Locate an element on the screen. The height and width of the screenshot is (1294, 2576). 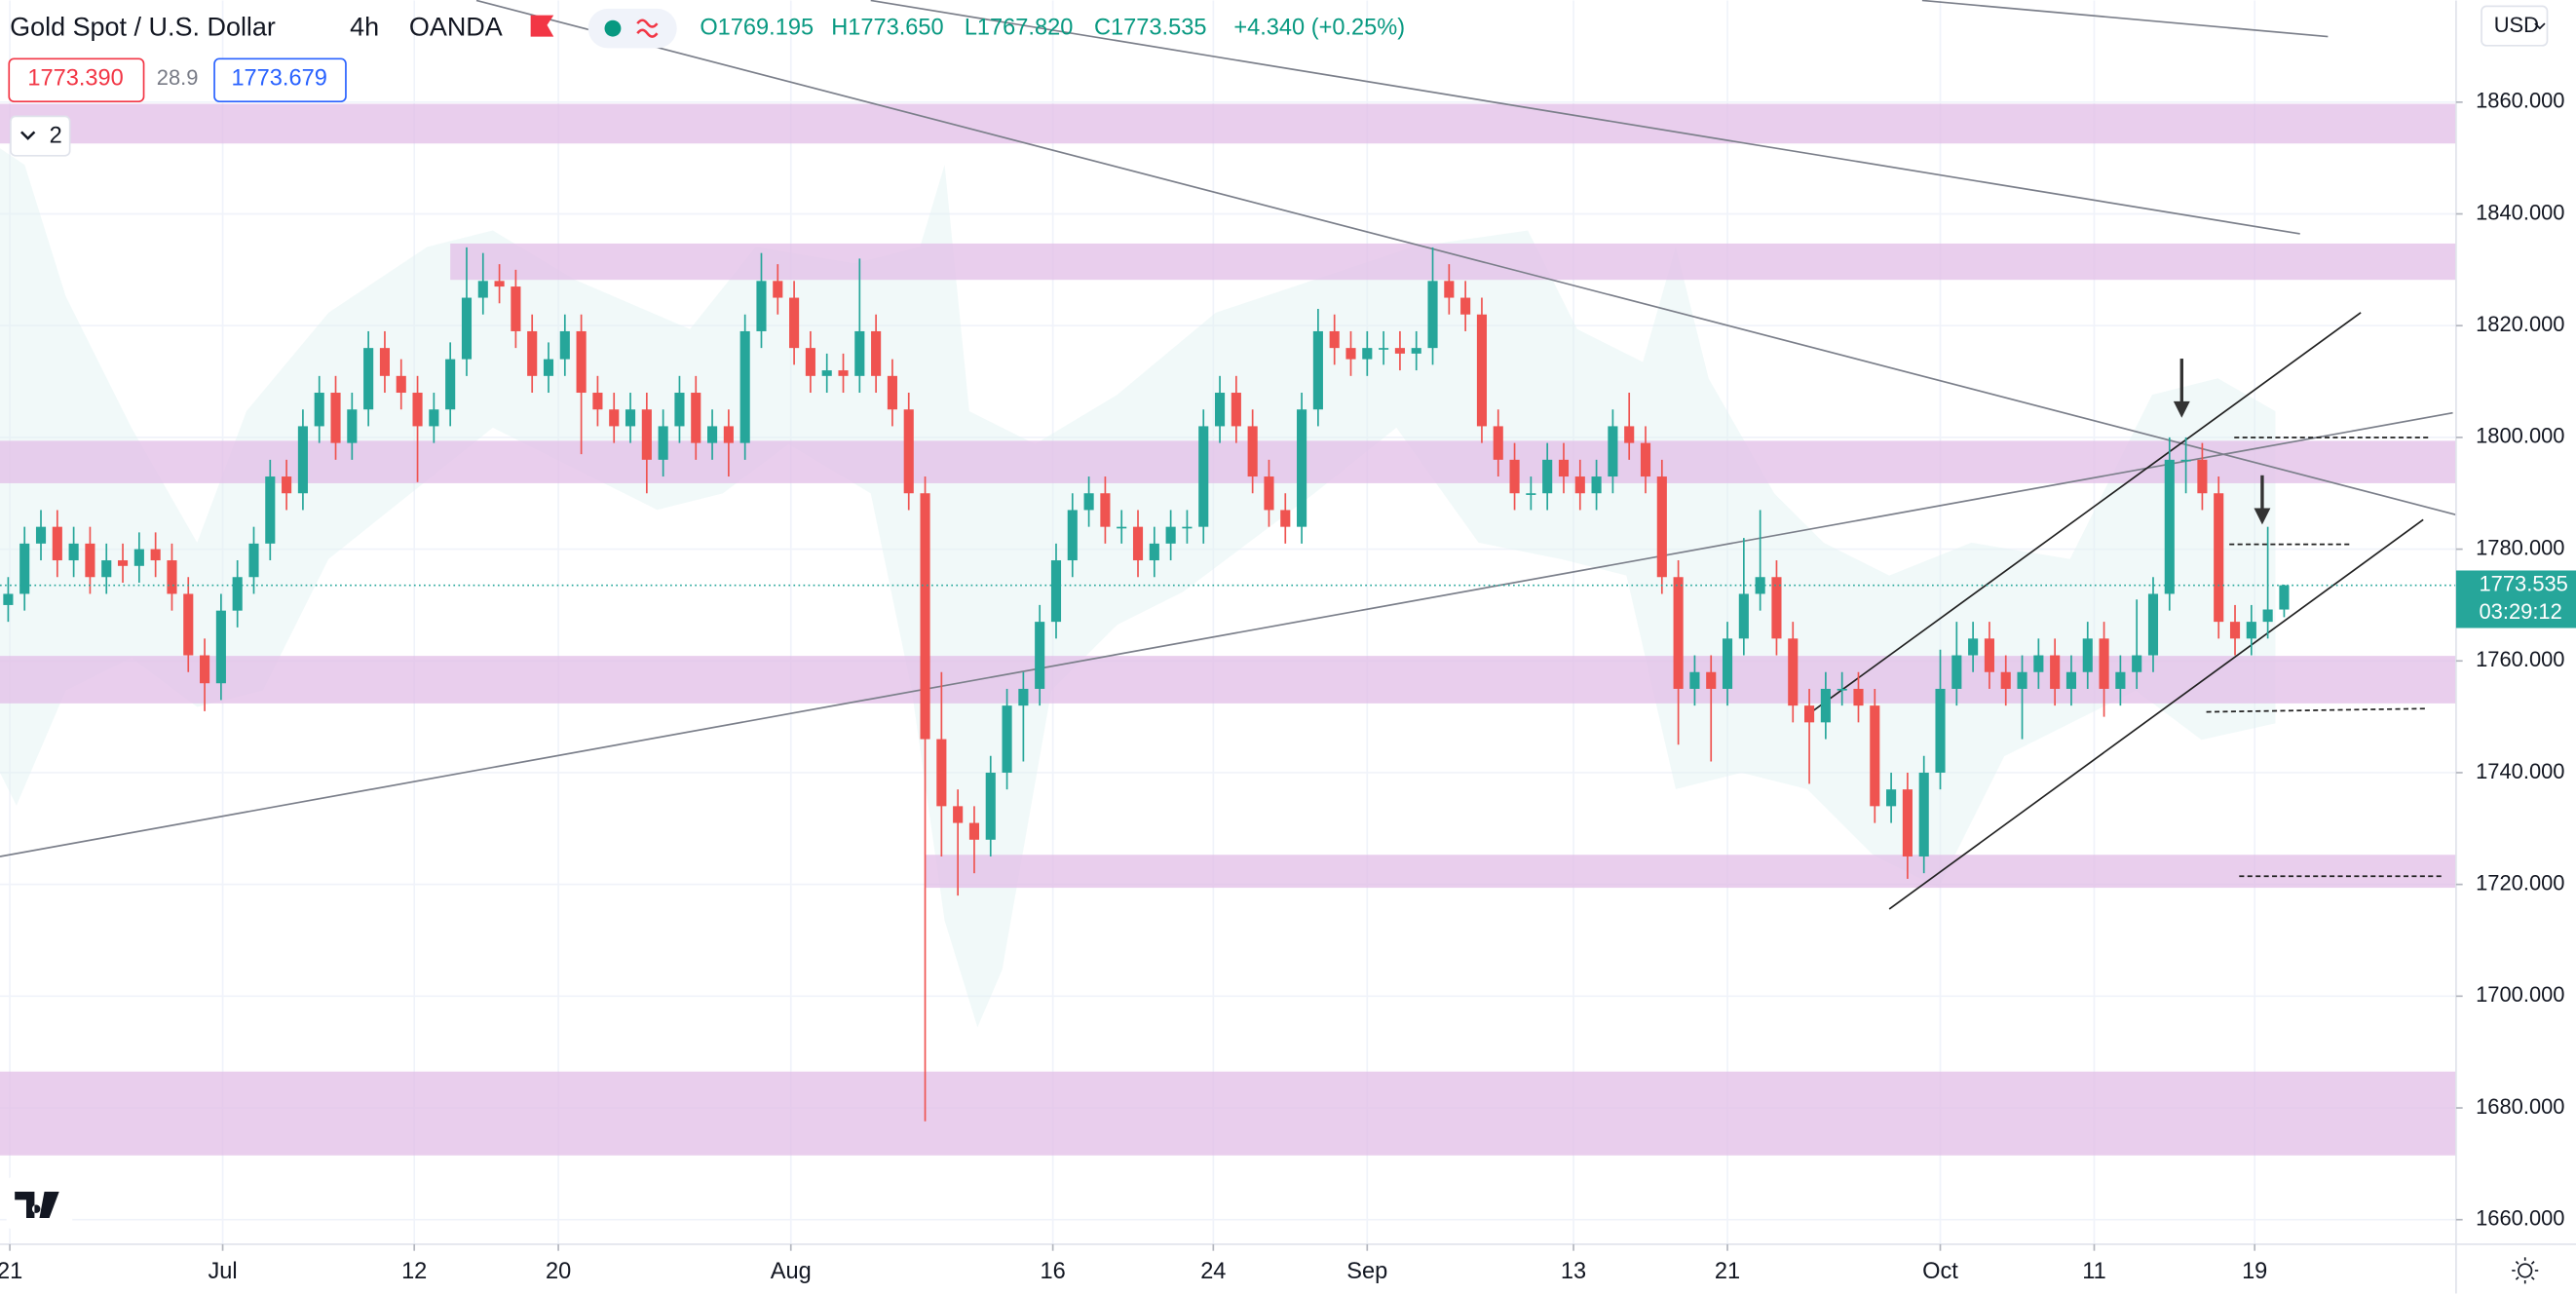
x-tick-label: 16 is located at coordinates (1053, 1271).